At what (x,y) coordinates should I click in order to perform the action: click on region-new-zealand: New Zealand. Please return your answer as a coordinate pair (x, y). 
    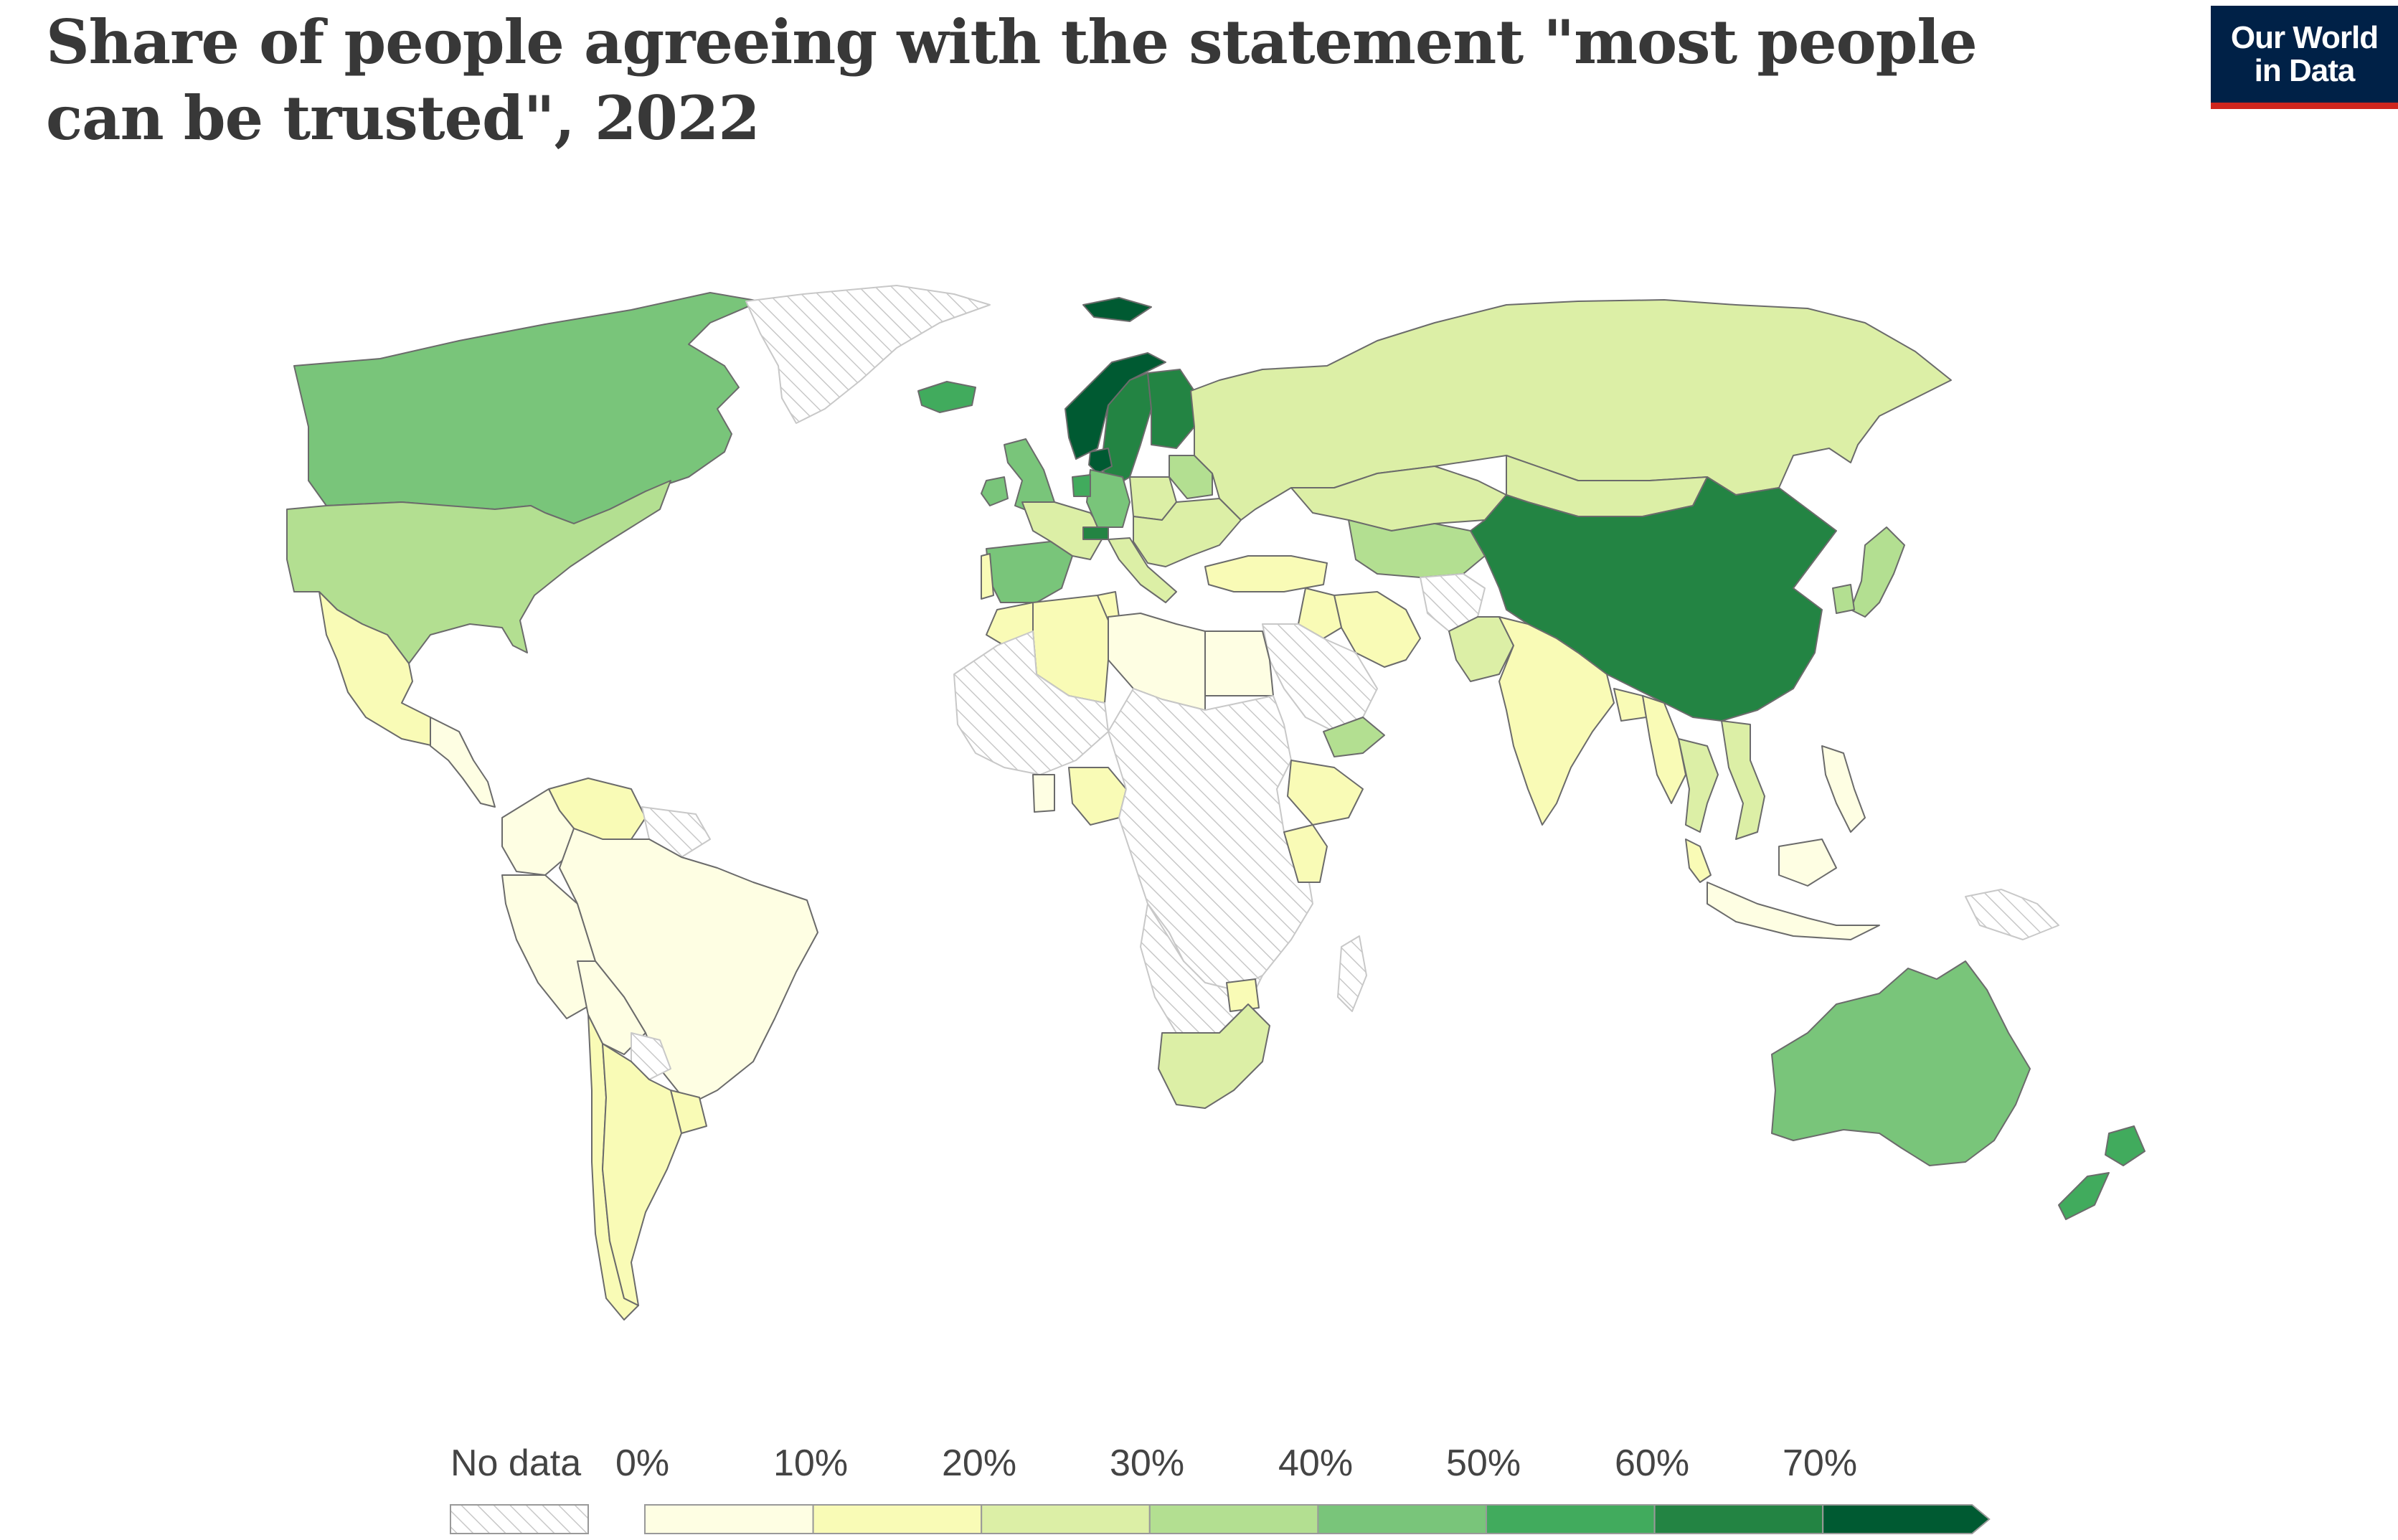
    Looking at the image, I should click on (2102, 1172).